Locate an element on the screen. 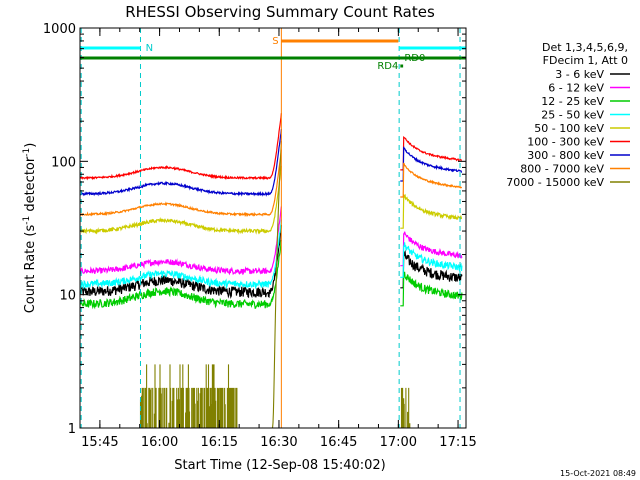 The image size is (640, 480). x-tick-label-0: 15:45 is located at coordinates (99, 442).